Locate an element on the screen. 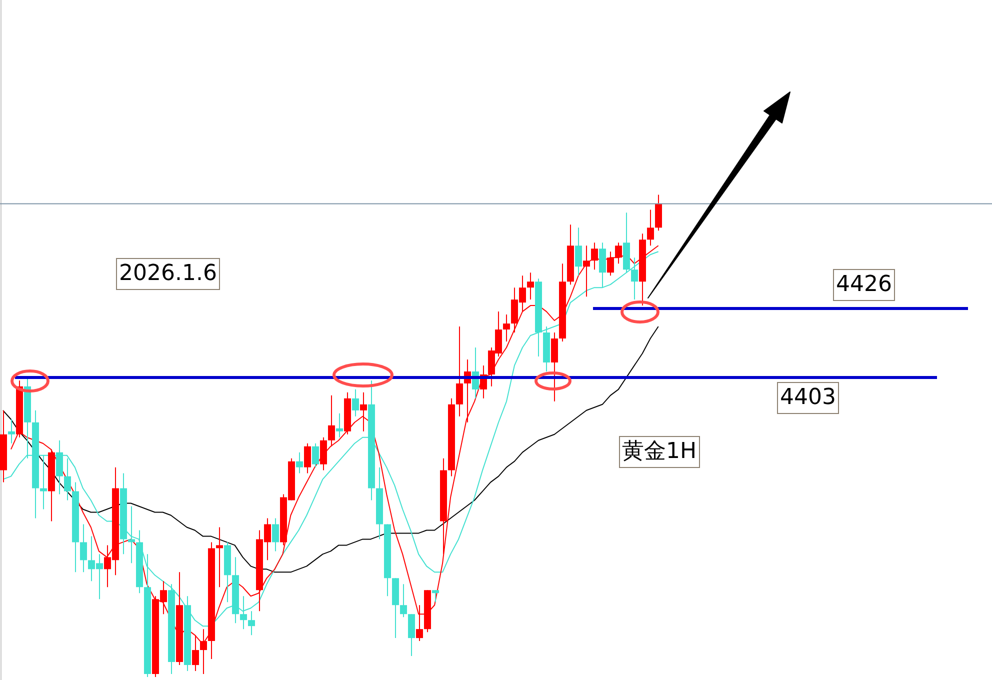 The width and height of the screenshot is (992, 680). ref-line-label: 4426 is located at coordinates (864, 284).